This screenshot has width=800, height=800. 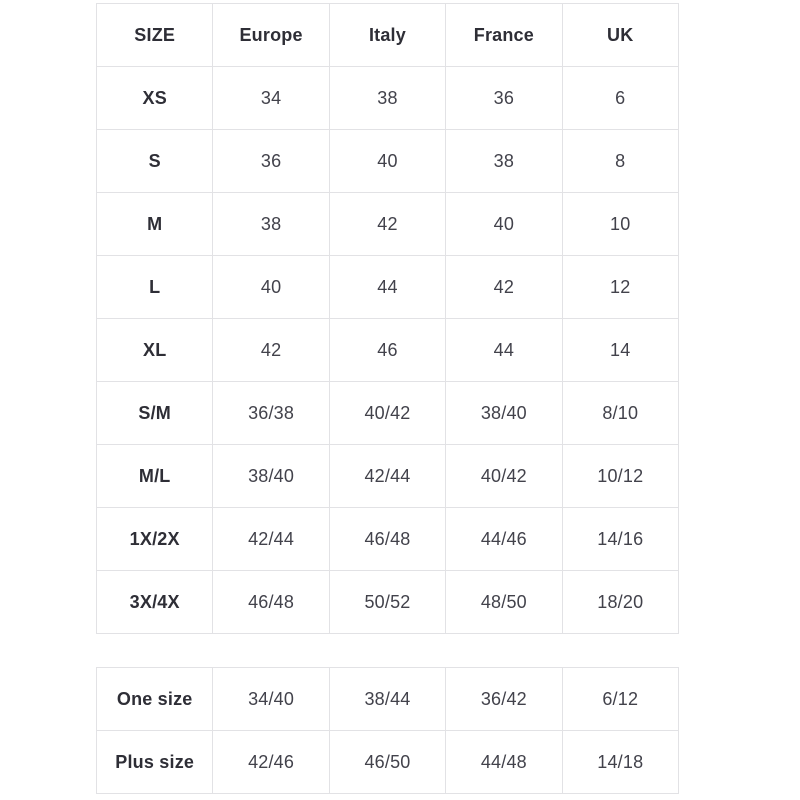 I want to click on uk-value: 10, so click(x=620, y=224).